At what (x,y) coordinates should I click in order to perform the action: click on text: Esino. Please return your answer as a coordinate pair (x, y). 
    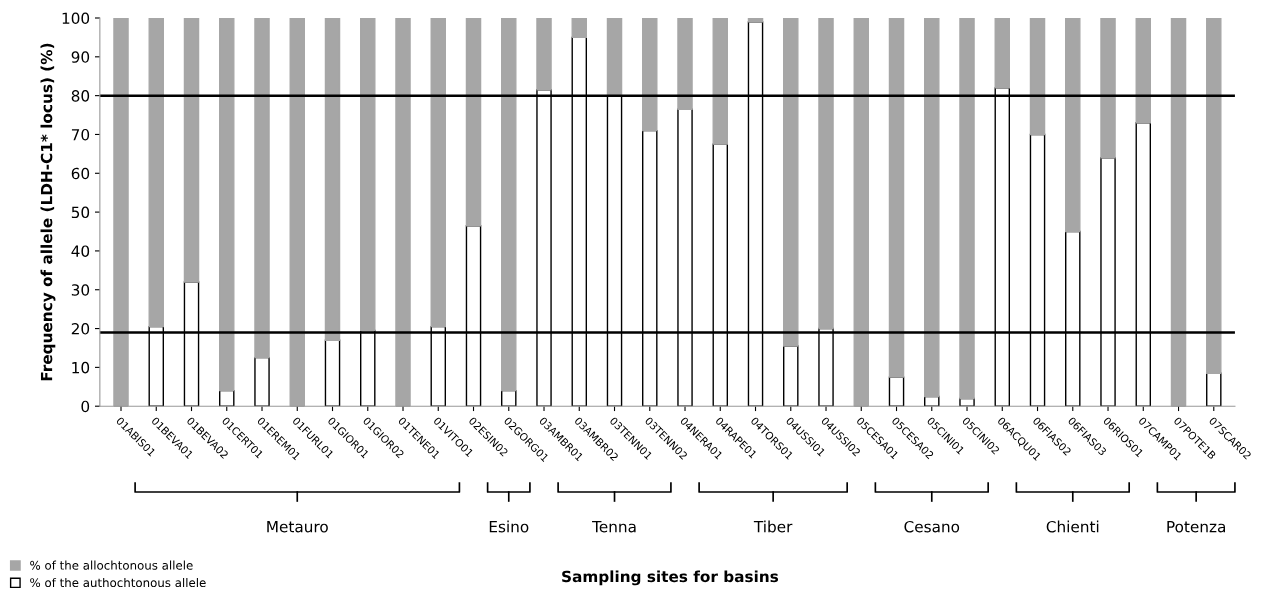
    Looking at the image, I should click on (509, 526).